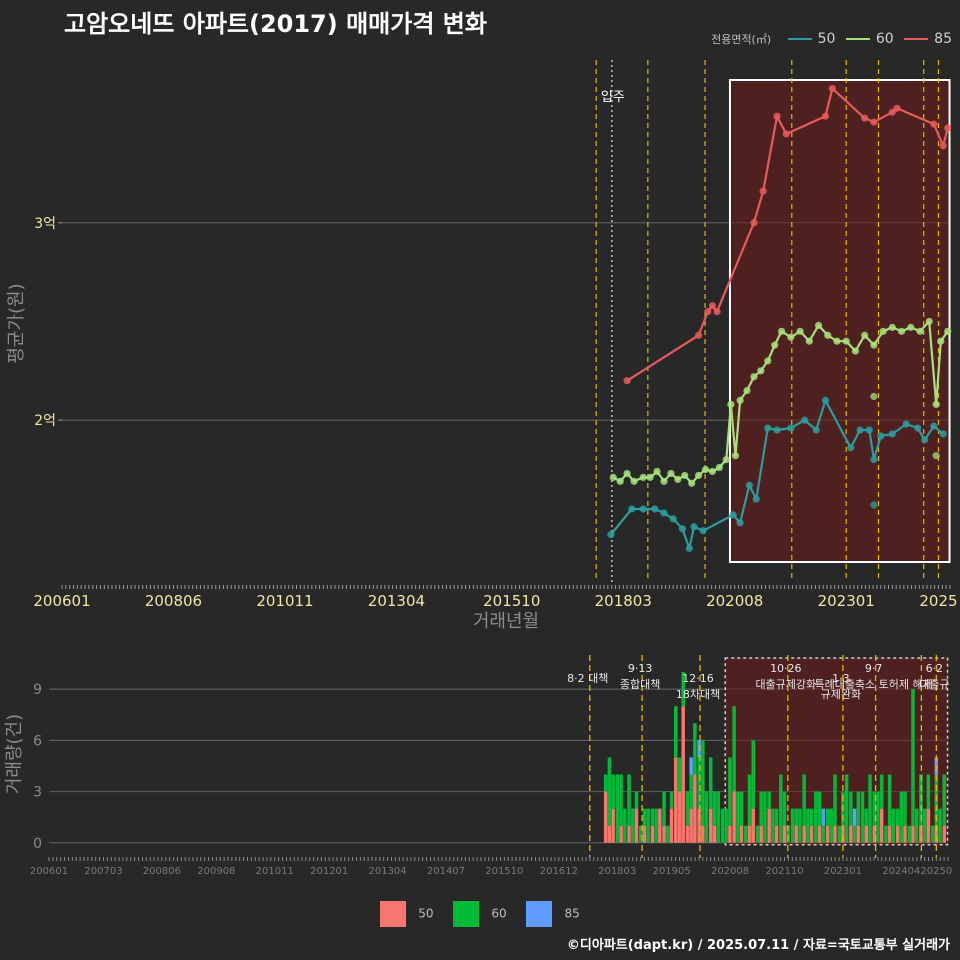  Describe the element at coordinates (730, 871) in the screenshot. I see `x-tick-label: 202008` at that location.